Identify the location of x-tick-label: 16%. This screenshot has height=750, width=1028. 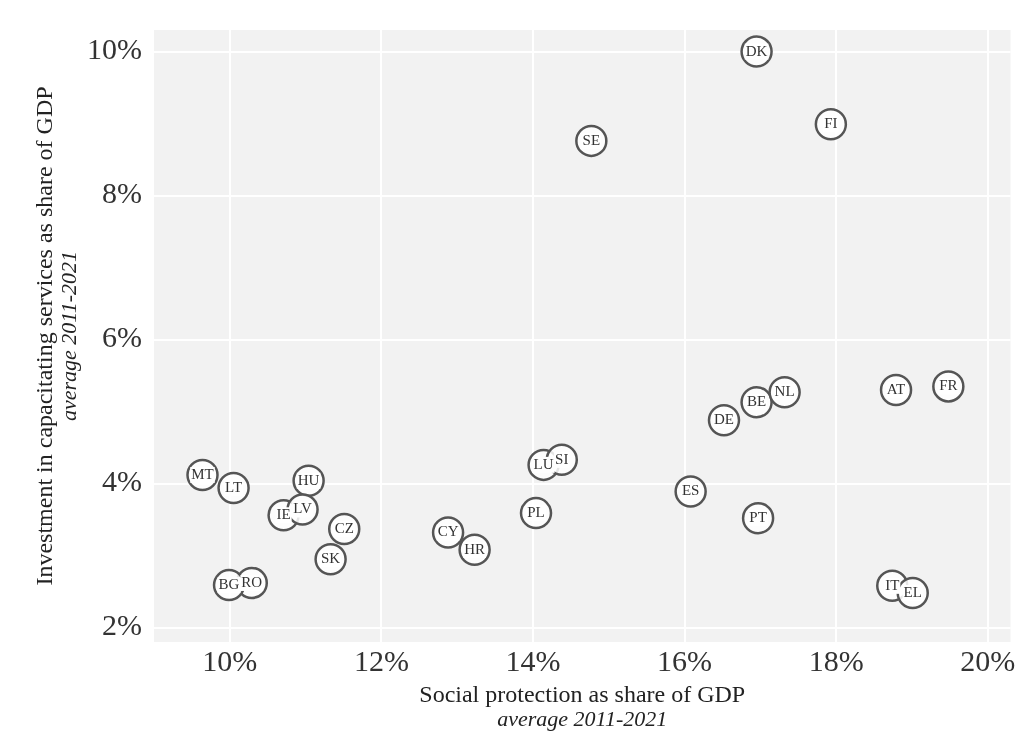
(685, 660).